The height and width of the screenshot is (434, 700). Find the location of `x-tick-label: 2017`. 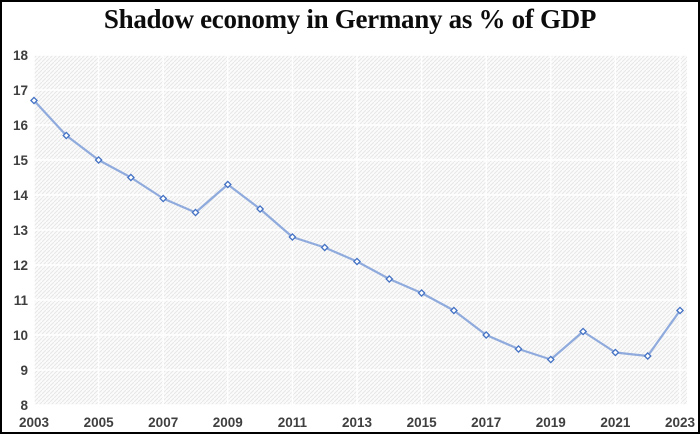

x-tick-label: 2017 is located at coordinates (486, 422).